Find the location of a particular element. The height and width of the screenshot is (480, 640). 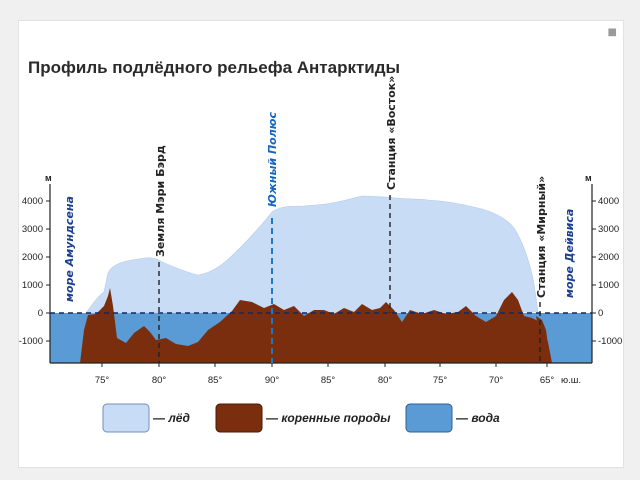

legend-swatch-water is located at coordinates (429, 418).